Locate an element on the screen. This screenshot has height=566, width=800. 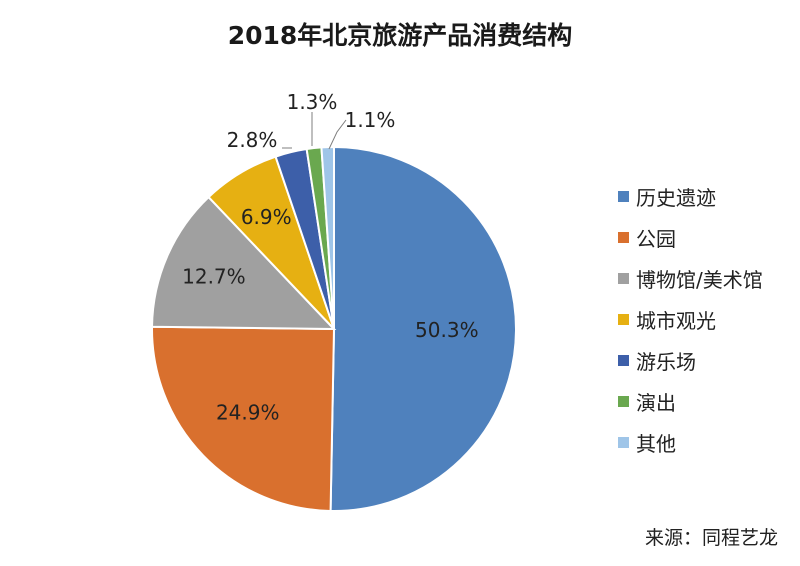
legend-item: 公园 is located at coordinates (690, 237).